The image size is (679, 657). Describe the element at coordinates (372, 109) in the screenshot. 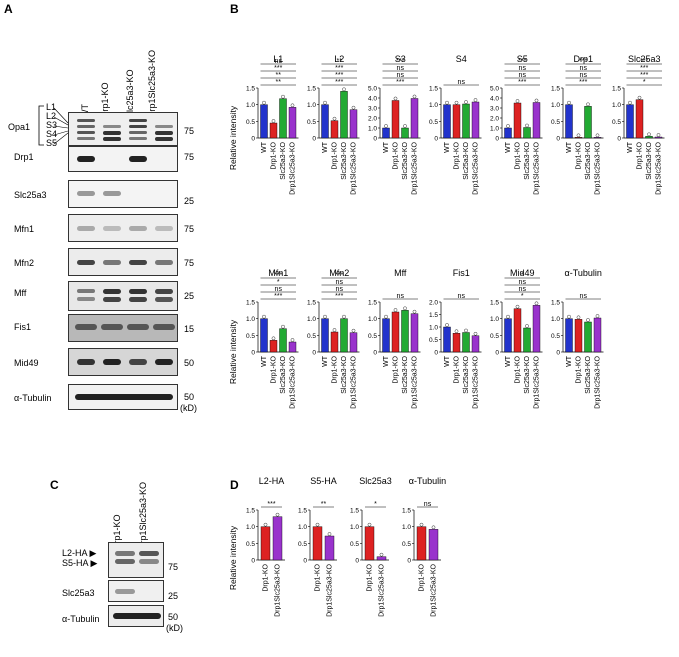

I see `y-tick-label: 3.0` at that location.